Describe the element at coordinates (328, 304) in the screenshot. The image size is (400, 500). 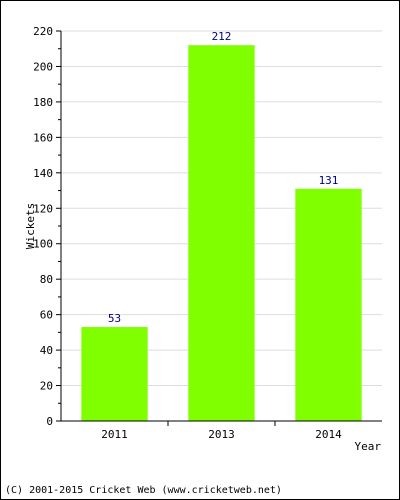
I see `bar-2014` at that location.